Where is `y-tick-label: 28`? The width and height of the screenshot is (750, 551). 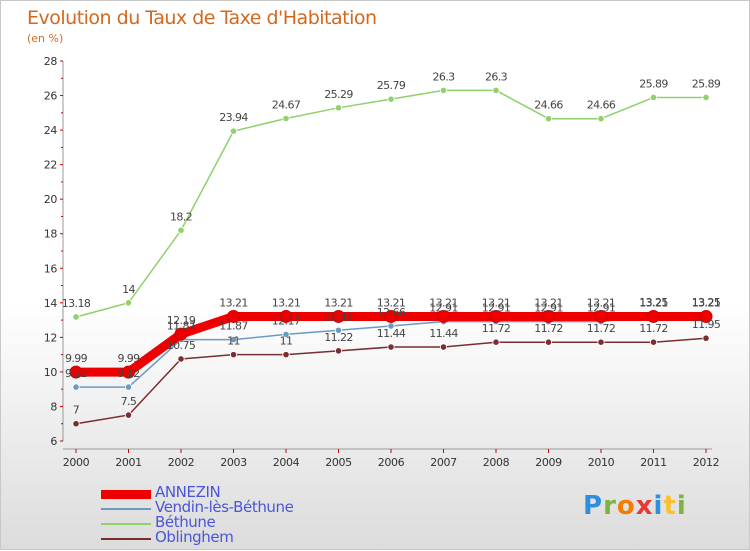 y-tick-label: 28 is located at coordinates (51, 61).